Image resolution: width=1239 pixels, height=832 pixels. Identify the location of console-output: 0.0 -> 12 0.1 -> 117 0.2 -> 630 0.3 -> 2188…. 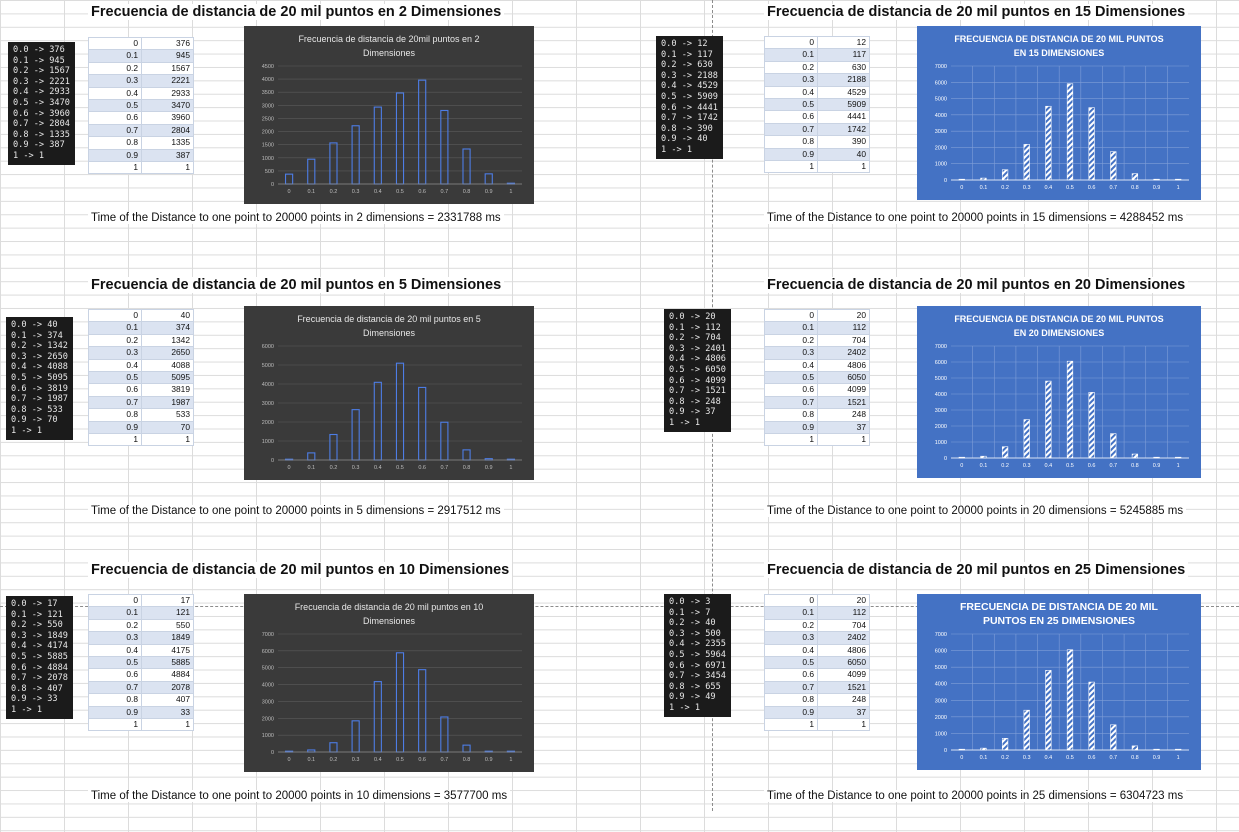
(689, 97).